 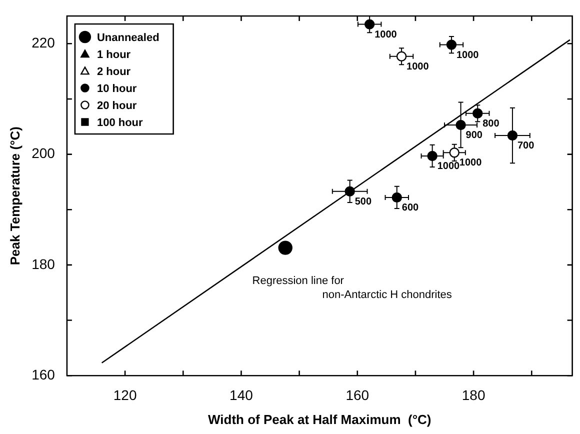 I want to click on annotation: 700, so click(x=526, y=146).